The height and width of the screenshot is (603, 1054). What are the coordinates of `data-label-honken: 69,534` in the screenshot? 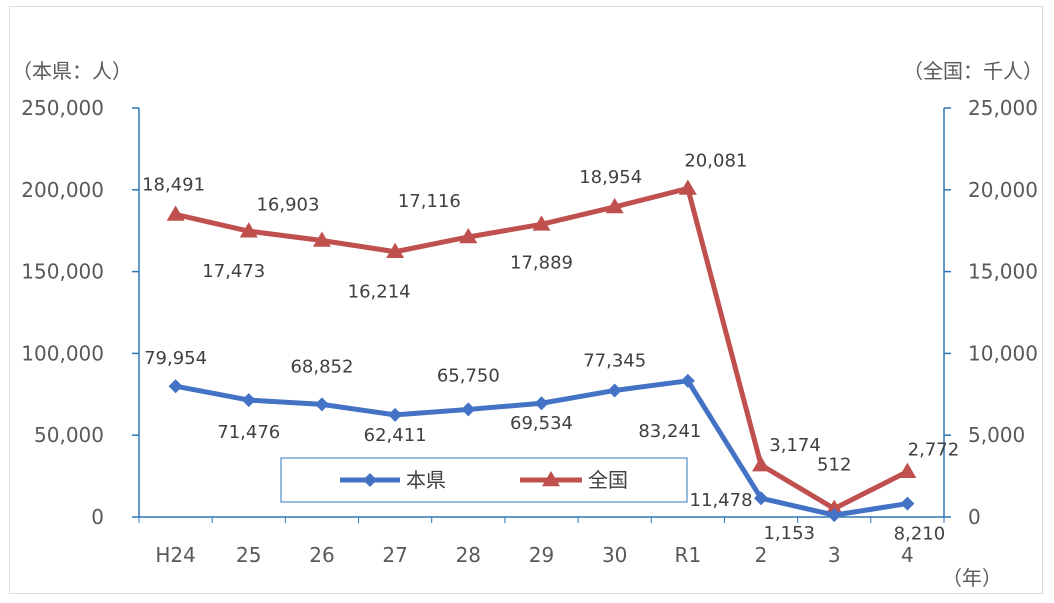 It's located at (541, 423).